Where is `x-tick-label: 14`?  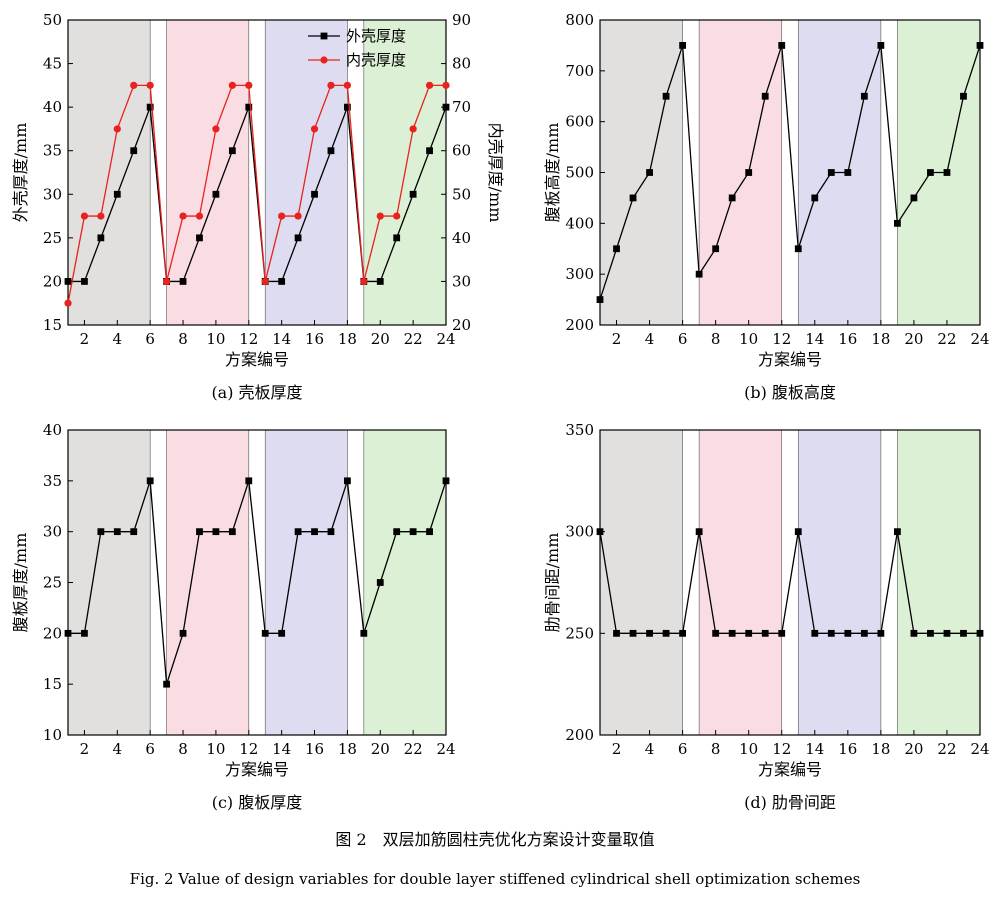 x-tick-label: 14 is located at coordinates (814, 339).